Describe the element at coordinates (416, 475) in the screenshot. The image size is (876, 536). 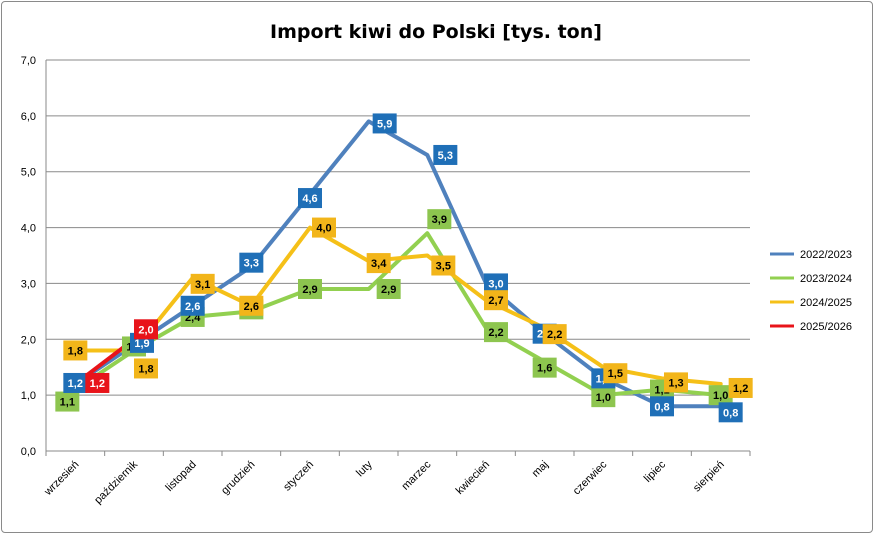
I see `x-tick-label: marzec` at that location.